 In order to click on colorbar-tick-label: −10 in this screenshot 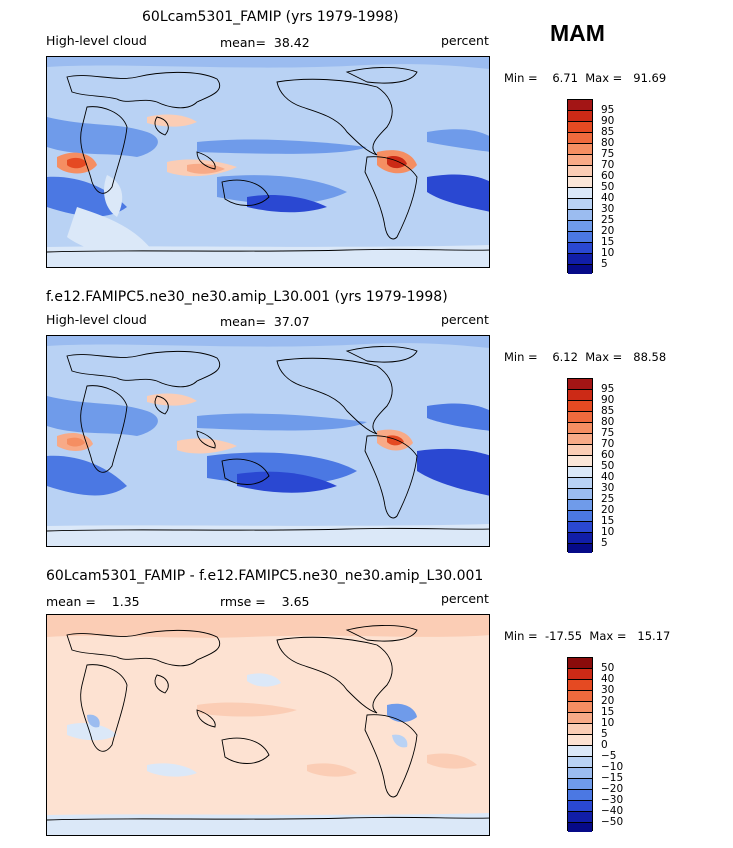, I will do `click(612, 767)`.